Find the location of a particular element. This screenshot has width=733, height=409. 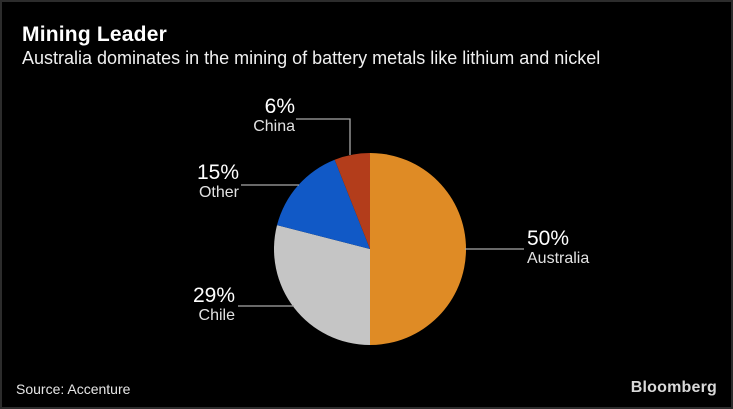

slice-name-chile: Chile is located at coordinates (216, 315).